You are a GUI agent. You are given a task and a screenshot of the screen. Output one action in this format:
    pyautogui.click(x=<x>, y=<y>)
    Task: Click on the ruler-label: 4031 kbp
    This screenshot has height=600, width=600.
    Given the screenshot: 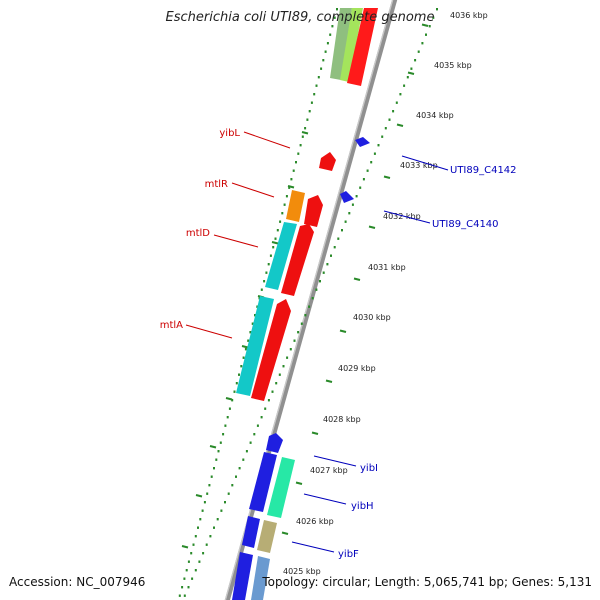 What is the action you would take?
    pyautogui.click(x=387, y=267)
    